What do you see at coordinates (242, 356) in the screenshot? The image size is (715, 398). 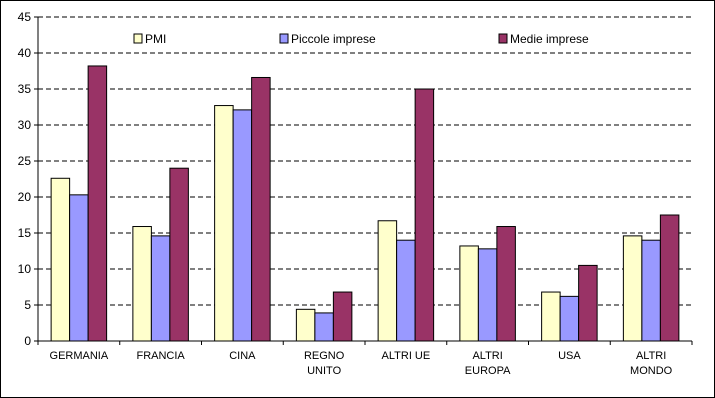 I see `x-tick-label: CINA` at bounding box center [242, 356].